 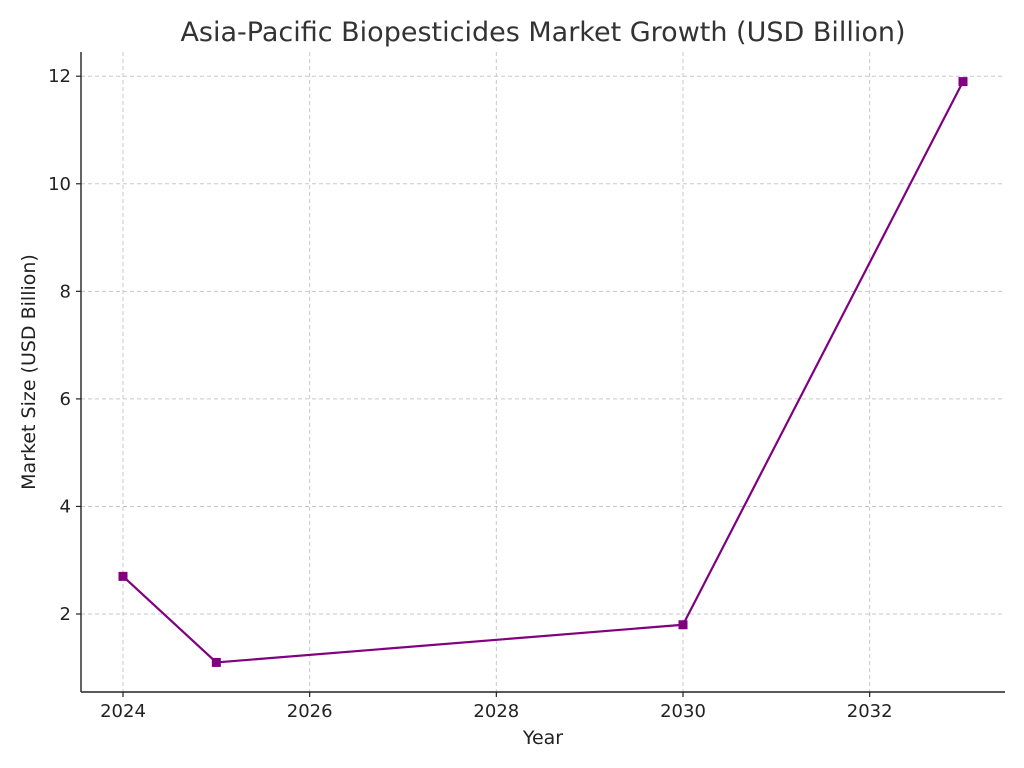 What do you see at coordinates (65, 291) in the screenshot?
I see `y-tick-label: 8` at bounding box center [65, 291].